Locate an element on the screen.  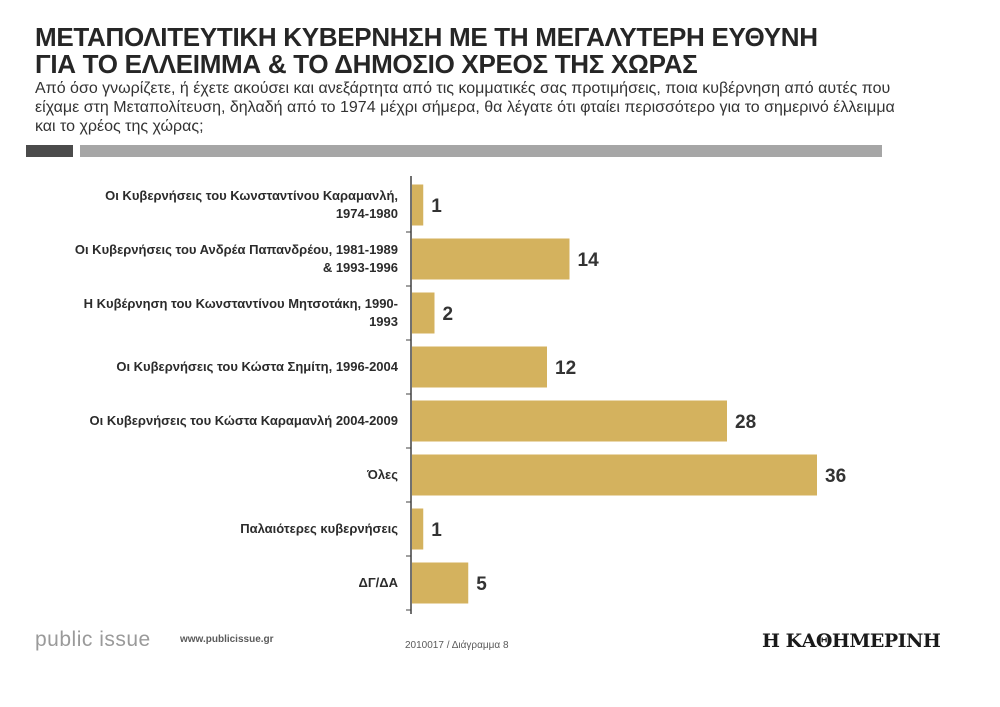
category-label-5: Όλες is located at coordinates (382, 474).